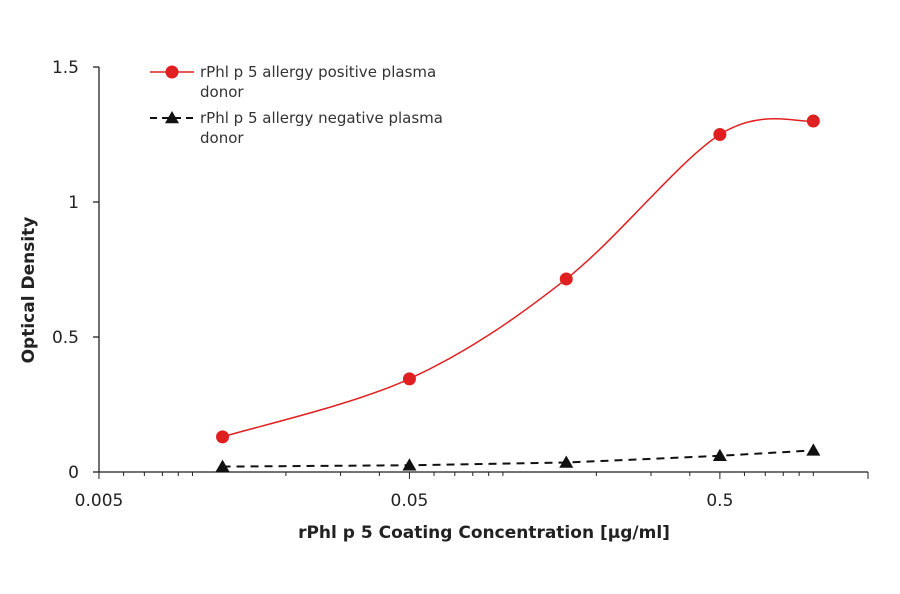 The width and height of the screenshot is (900, 594). I want to click on x-tick-label: 0.5, so click(719, 501).